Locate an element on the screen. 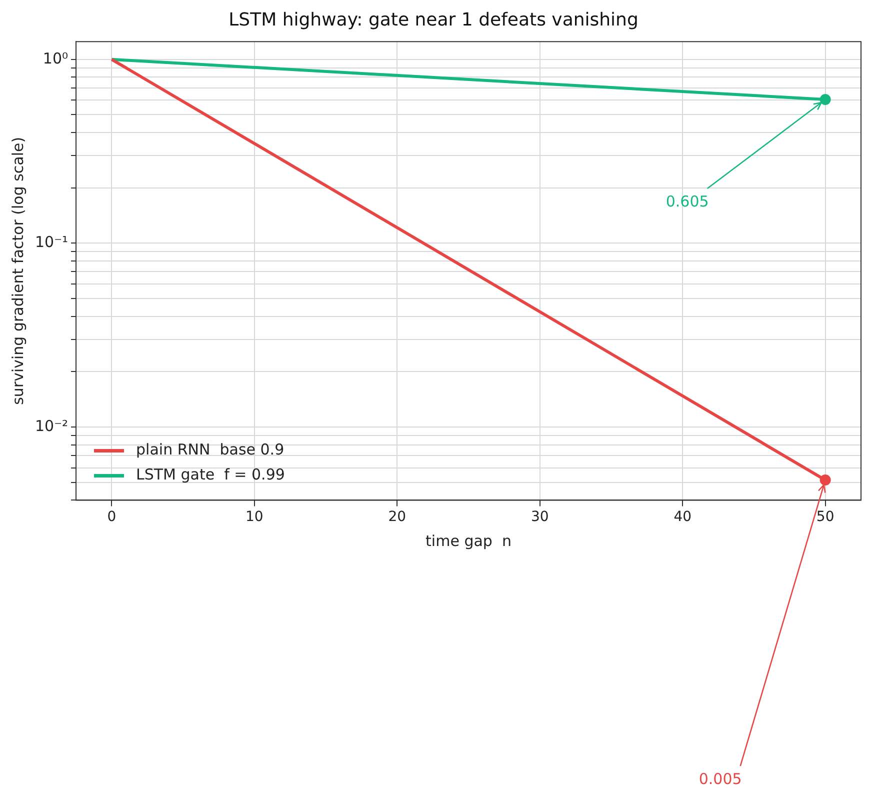  legend-label: plain RNN base 0.9 is located at coordinates (210, 449).